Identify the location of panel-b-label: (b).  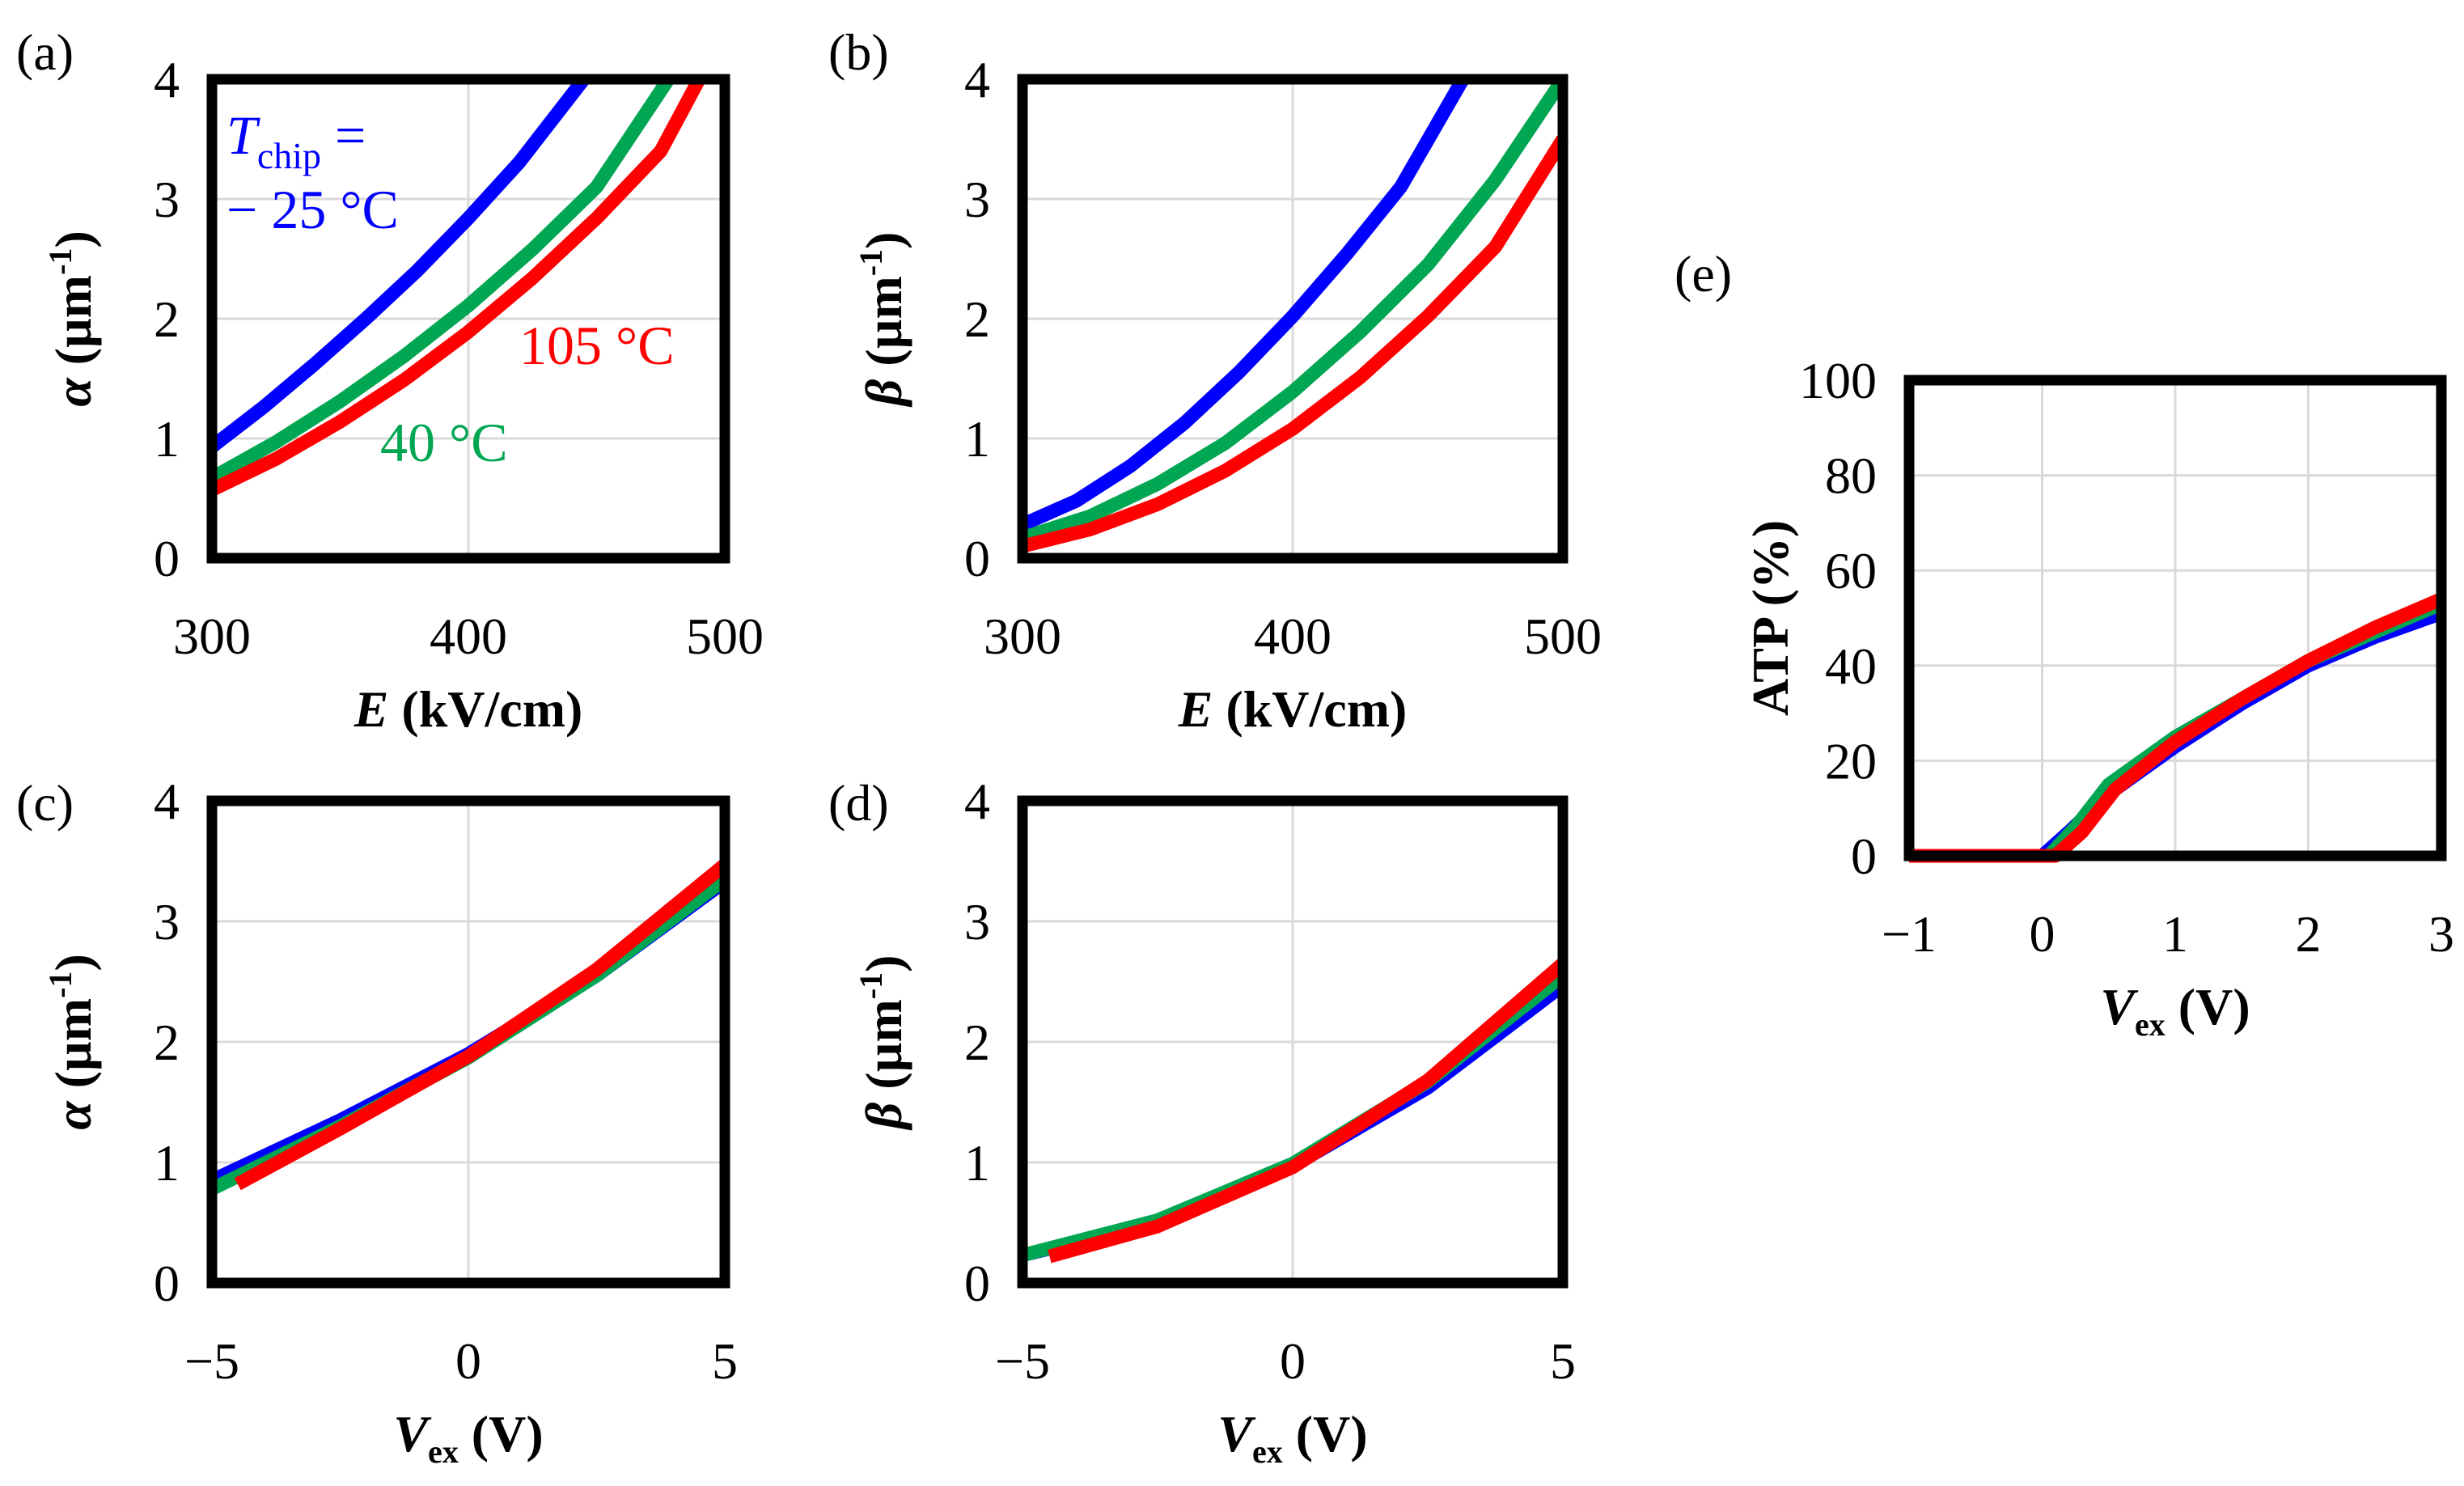
(858, 52).